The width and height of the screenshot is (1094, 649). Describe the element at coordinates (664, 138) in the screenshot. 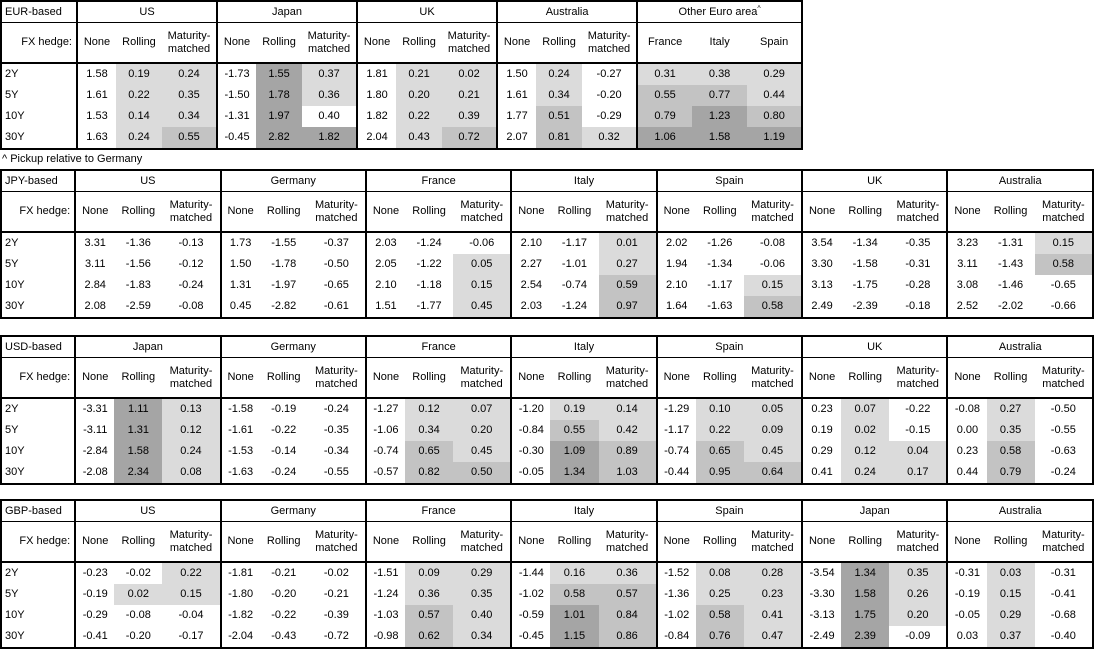

I see `value-cell: 1.06` at that location.